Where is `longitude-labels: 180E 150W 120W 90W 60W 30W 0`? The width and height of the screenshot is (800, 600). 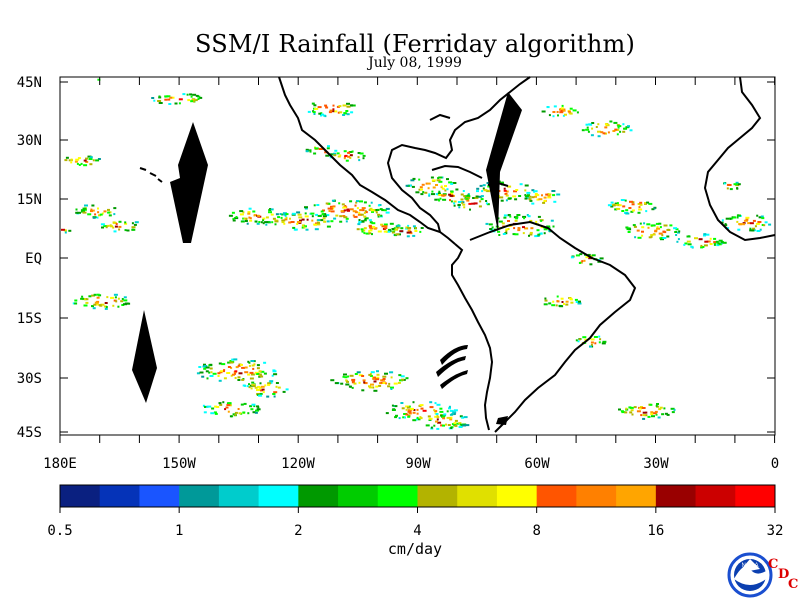
longitude-labels: 180E 150W 120W 90W 60W 30W 0 is located at coordinates (411, 464).